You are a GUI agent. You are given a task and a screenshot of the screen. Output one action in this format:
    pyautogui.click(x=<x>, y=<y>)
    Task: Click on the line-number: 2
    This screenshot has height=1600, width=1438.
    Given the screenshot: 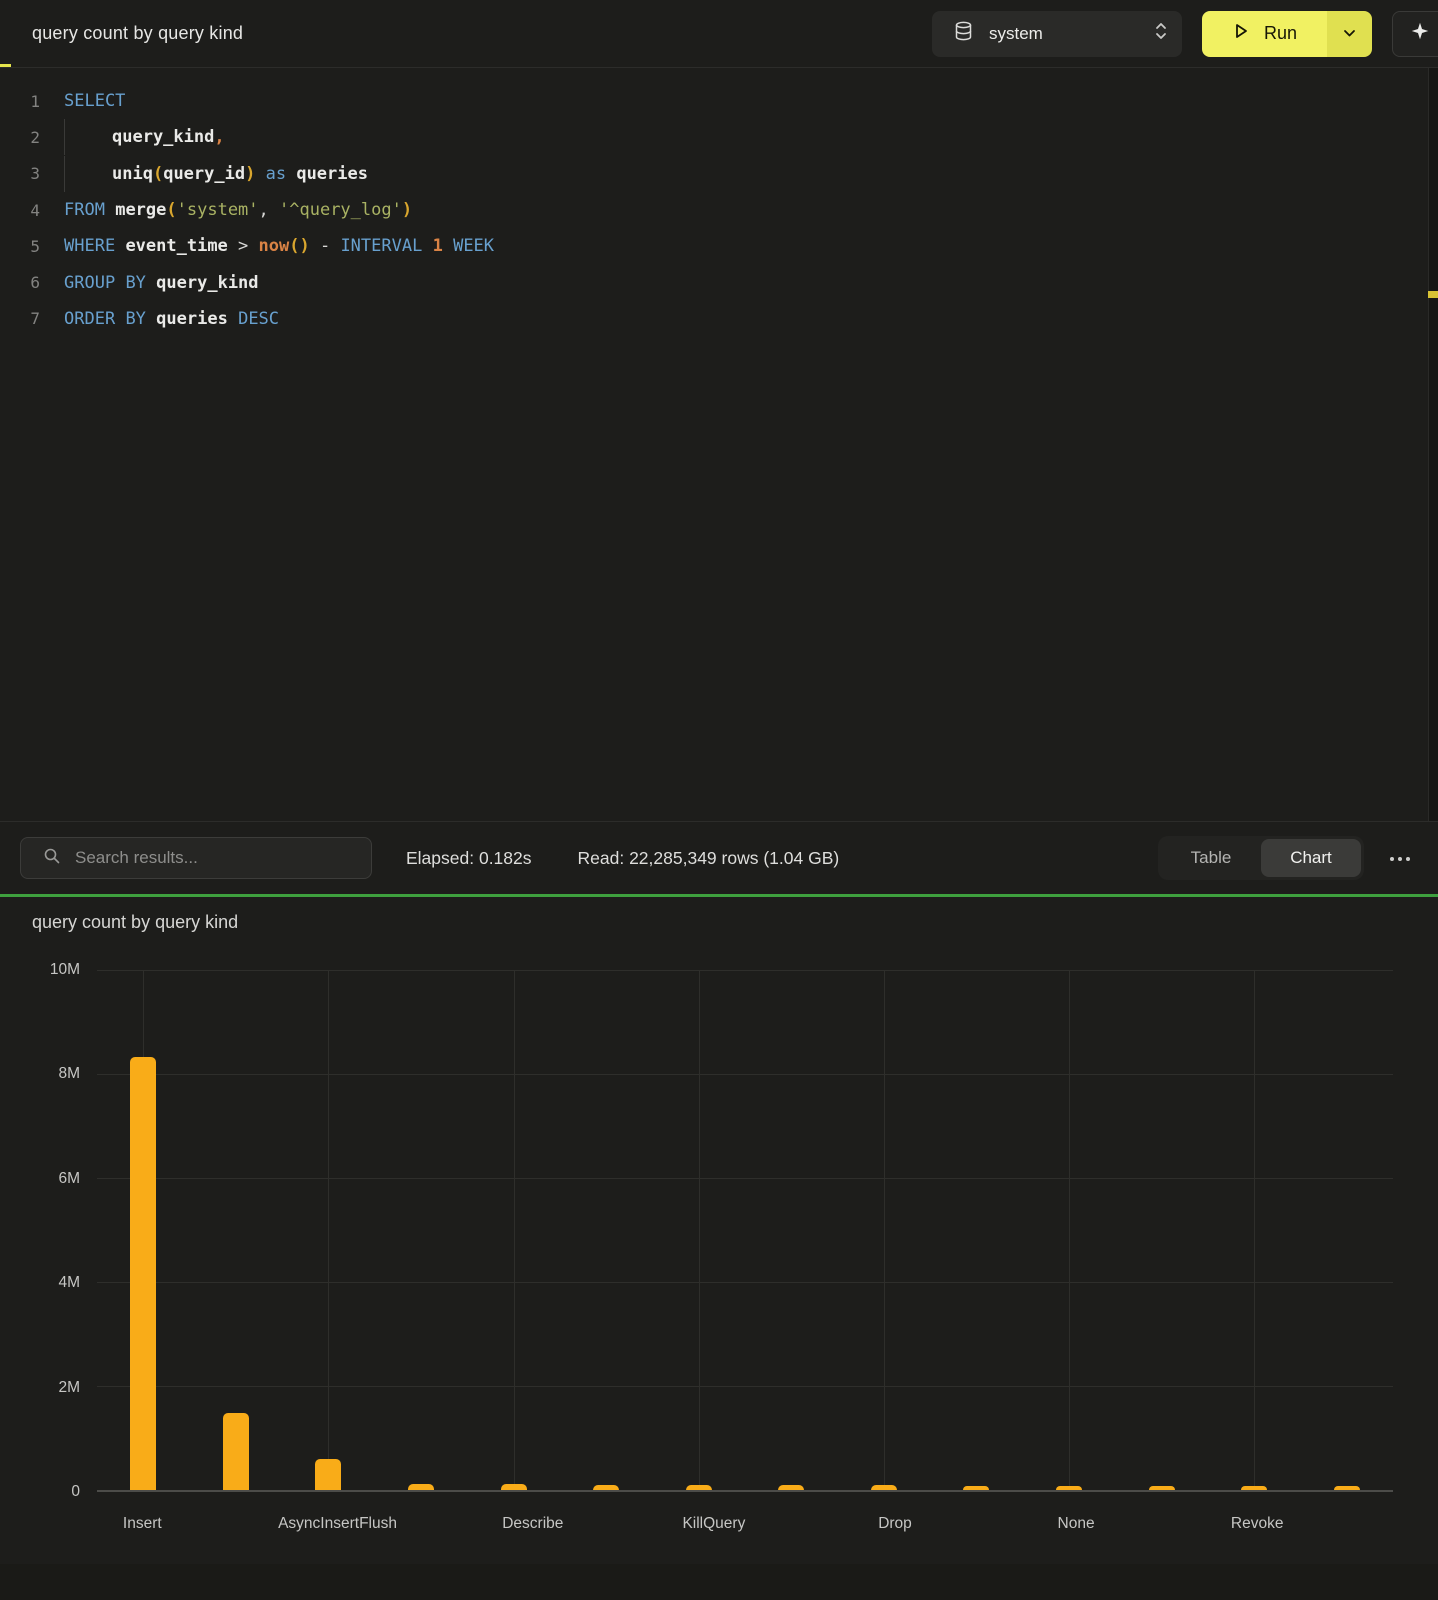 What is the action you would take?
    pyautogui.click(x=35, y=137)
    